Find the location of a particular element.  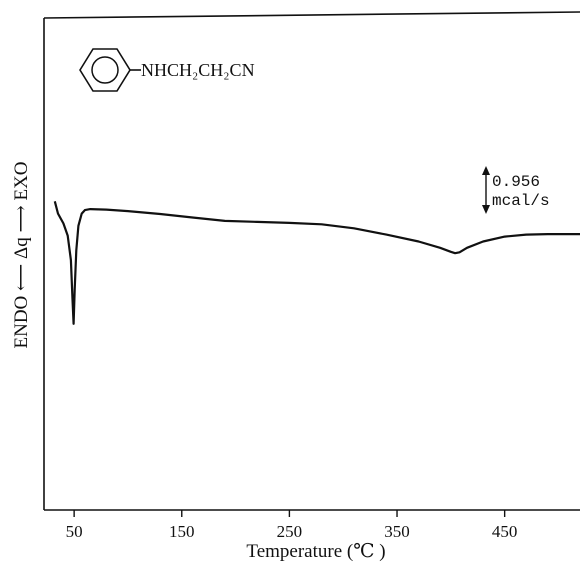

x-tick-label: 350 is located at coordinates (397, 531).